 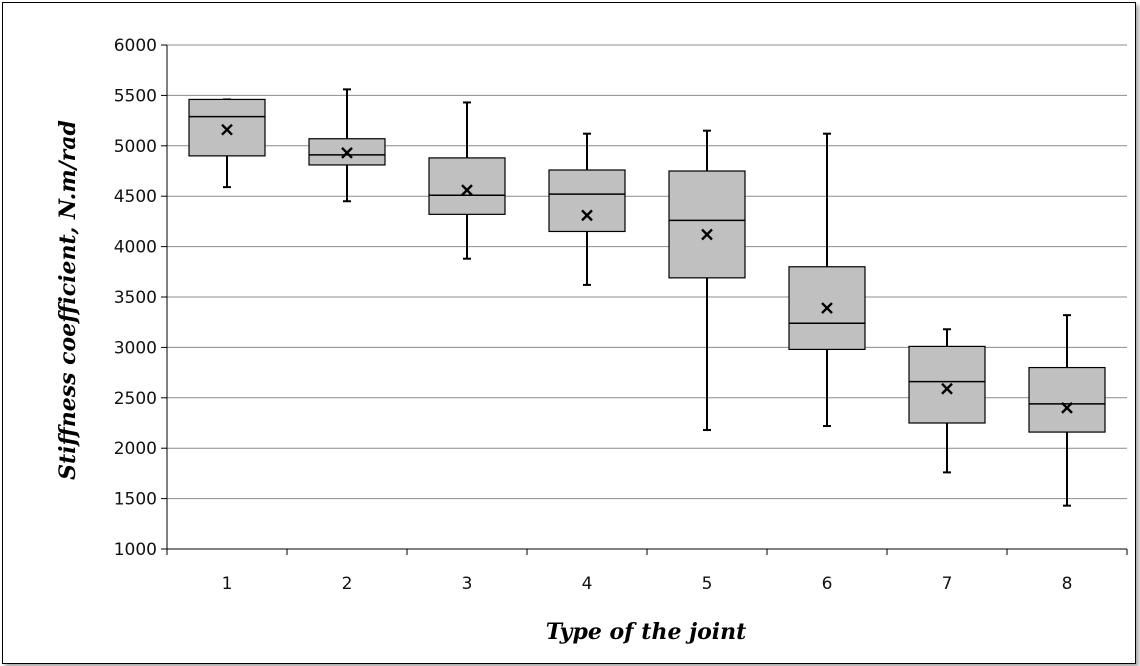 I want to click on y-tick-label: 5000, so click(x=135, y=147).